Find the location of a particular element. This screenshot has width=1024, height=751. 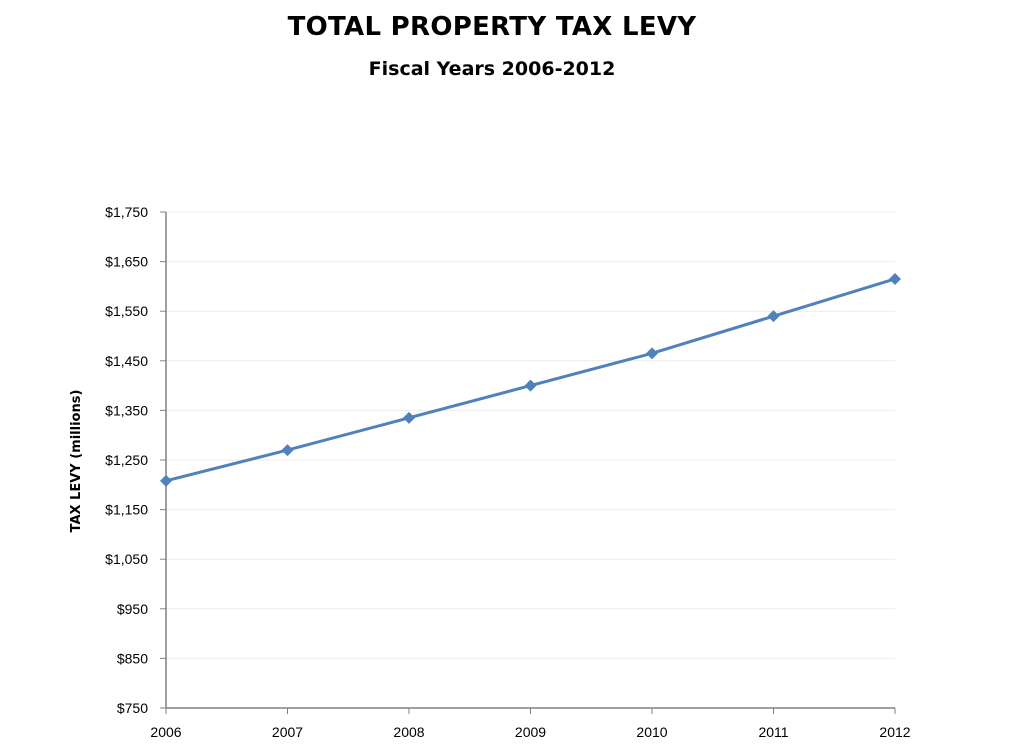

y-tick-label: $950 is located at coordinates (132, 609).